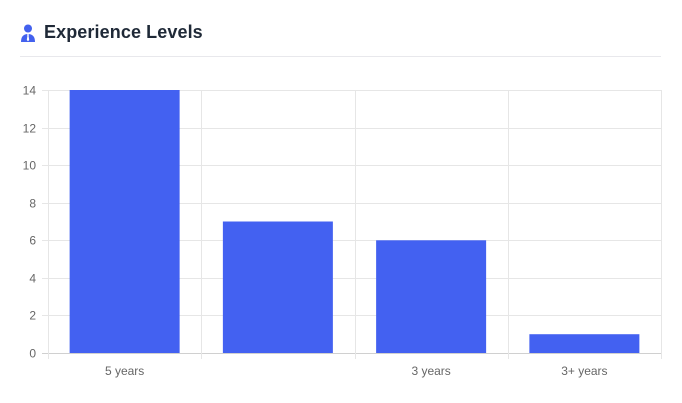 The width and height of the screenshot is (682, 403). Describe the element at coordinates (30, 129) in the screenshot. I see `y-tick-label: 12` at that location.